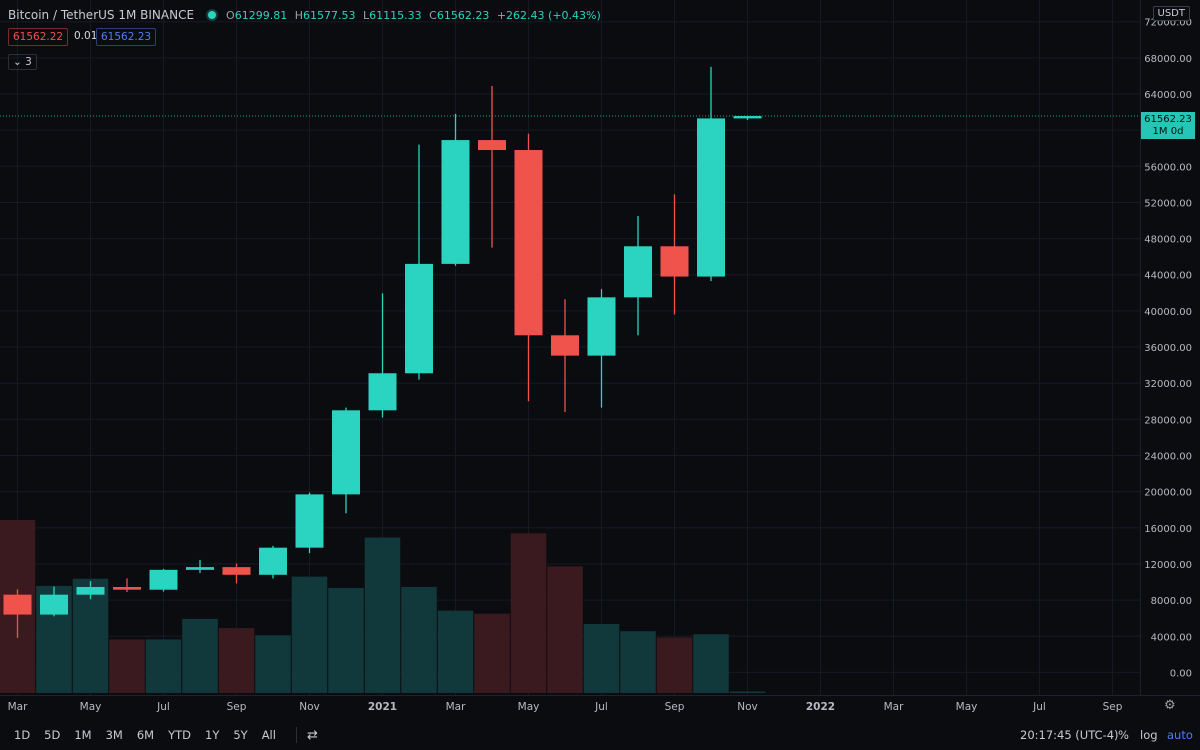  What do you see at coordinates (1168, 493) in the screenshot?
I see `price-tick-label: 20000.00` at bounding box center [1168, 493].